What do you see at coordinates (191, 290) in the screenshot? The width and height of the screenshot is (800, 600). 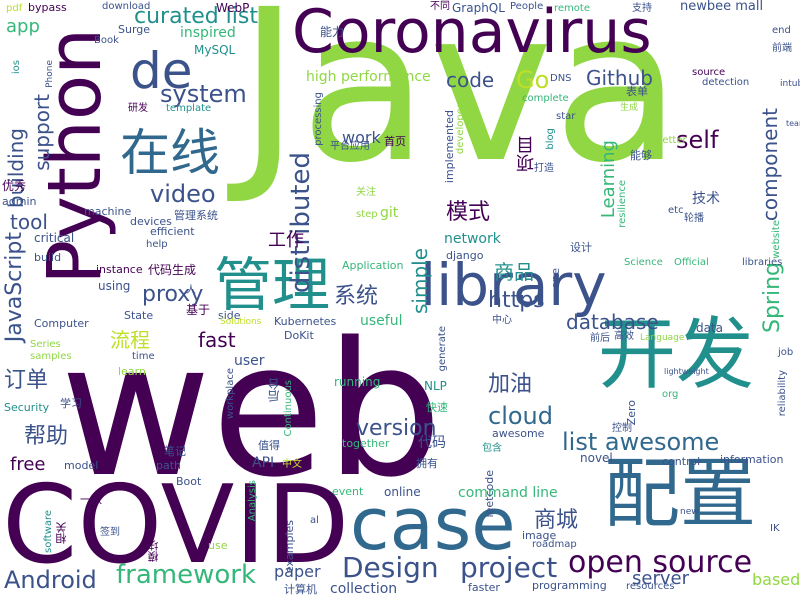 I see `word-cjk-193: 人` at bounding box center [191, 290].